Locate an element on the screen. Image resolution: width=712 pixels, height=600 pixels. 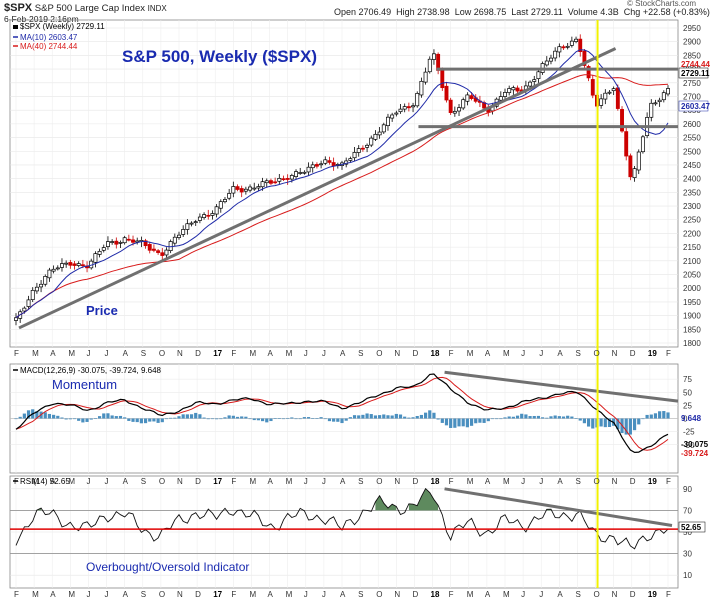
macd-tick-label: 75 is located at coordinates (687, 379).